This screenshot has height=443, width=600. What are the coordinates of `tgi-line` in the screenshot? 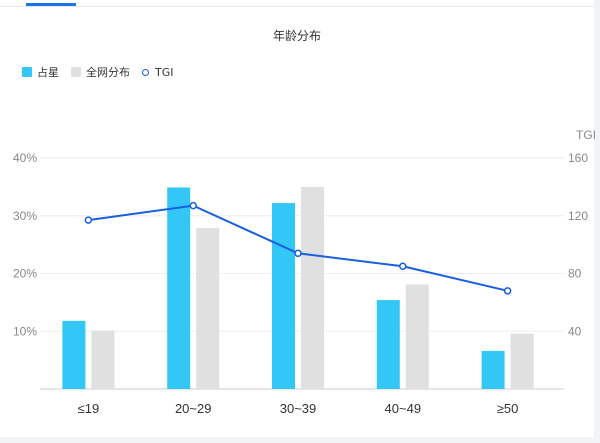 It's located at (298, 248).